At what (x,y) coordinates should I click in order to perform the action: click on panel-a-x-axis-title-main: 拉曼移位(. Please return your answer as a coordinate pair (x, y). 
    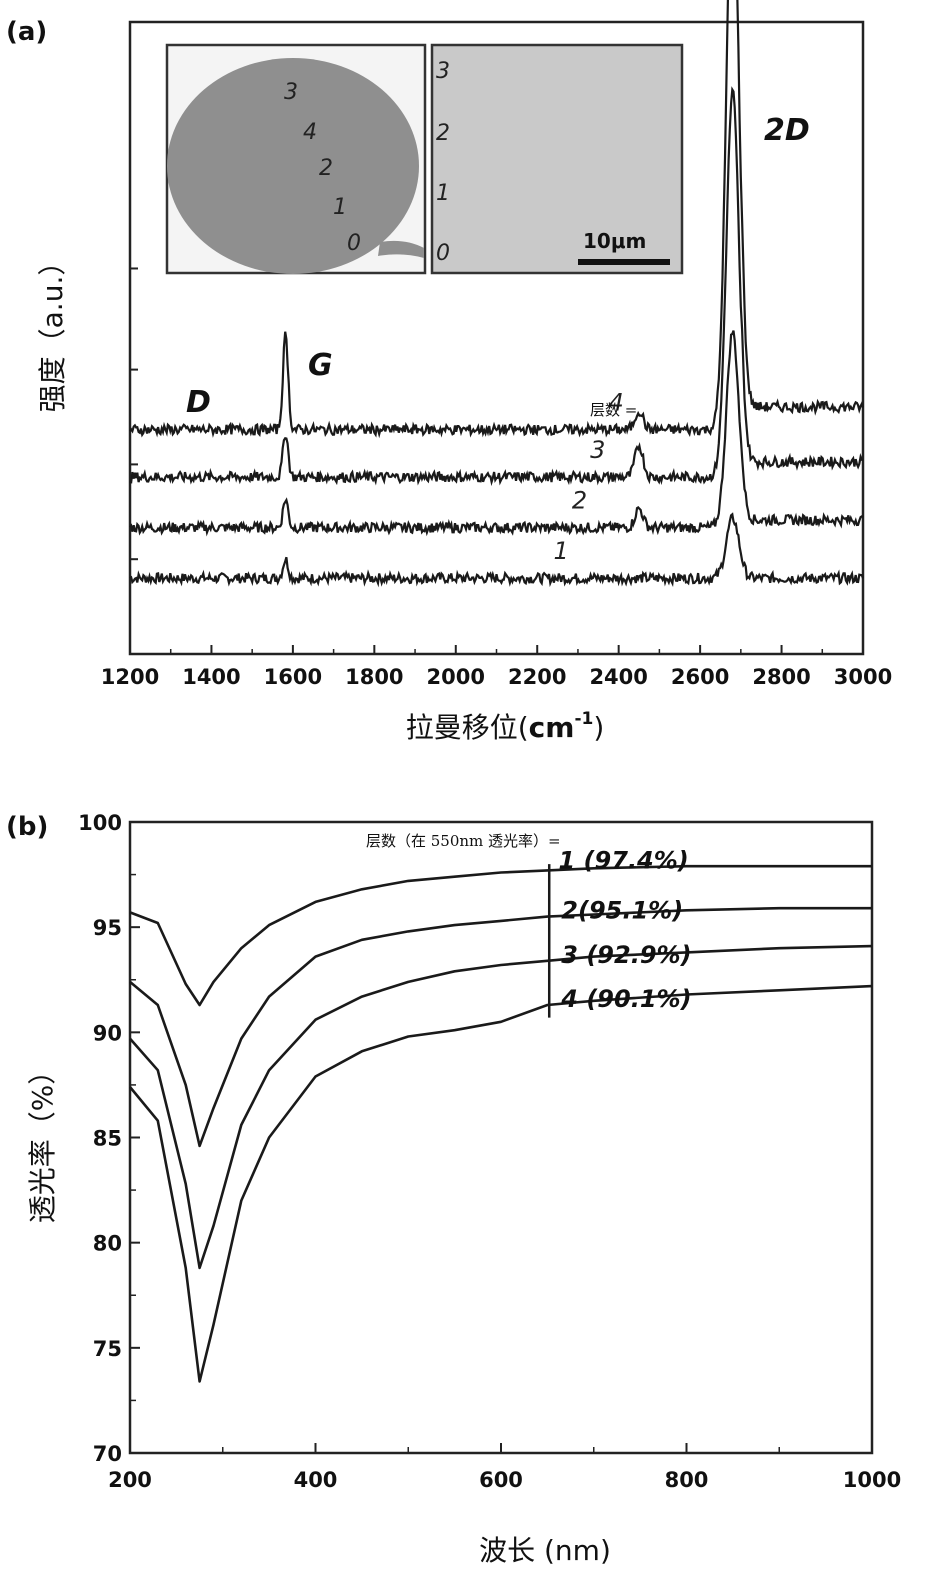
    Looking at the image, I should click on (467, 727).